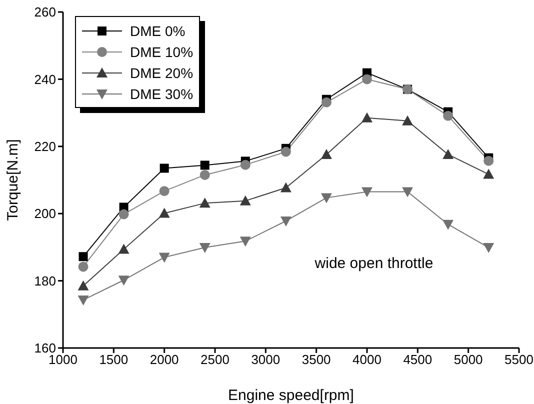  I want to click on x-tick-label: 4500, so click(417, 360).